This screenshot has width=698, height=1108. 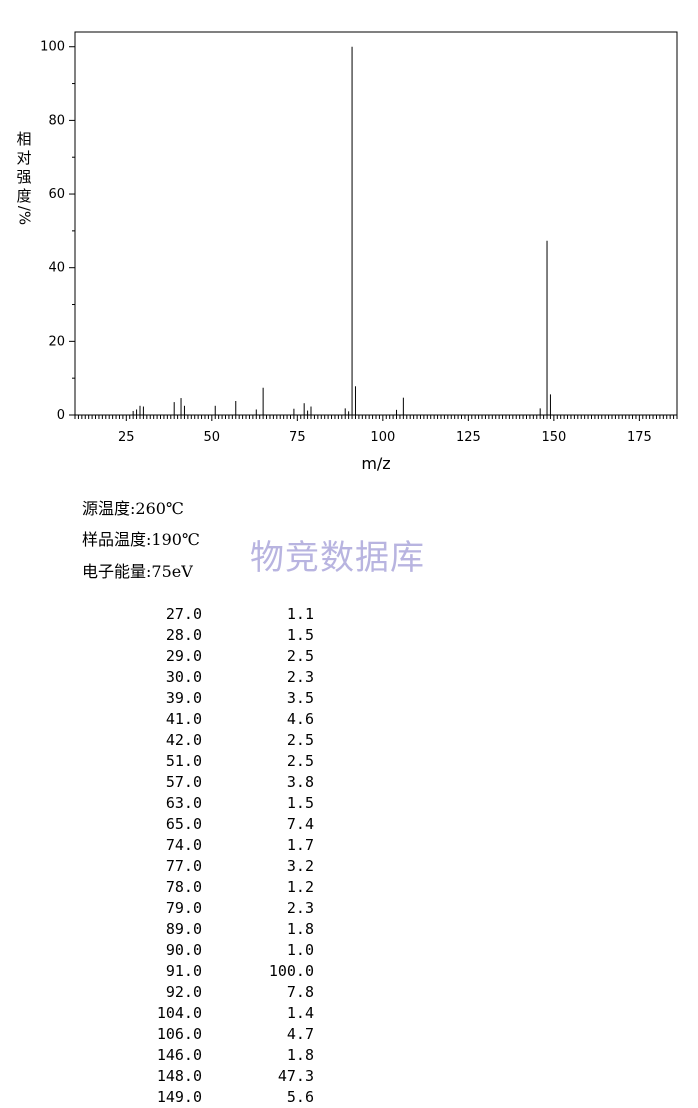 What do you see at coordinates (222, 950) in the screenshot?
I see `peak-row: 90.0 1.0` at bounding box center [222, 950].